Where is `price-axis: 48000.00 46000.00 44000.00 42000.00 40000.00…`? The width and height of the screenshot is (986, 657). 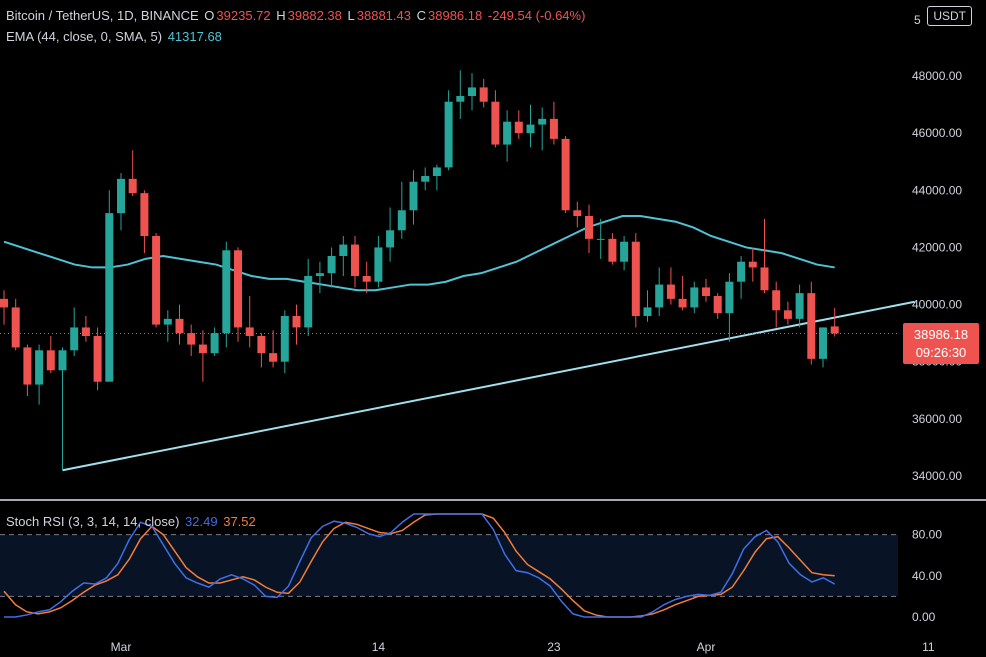 price-axis: 48000.00 46000.00 44000.00 42000.00 40000.00… is located at coordinates (937, 276).